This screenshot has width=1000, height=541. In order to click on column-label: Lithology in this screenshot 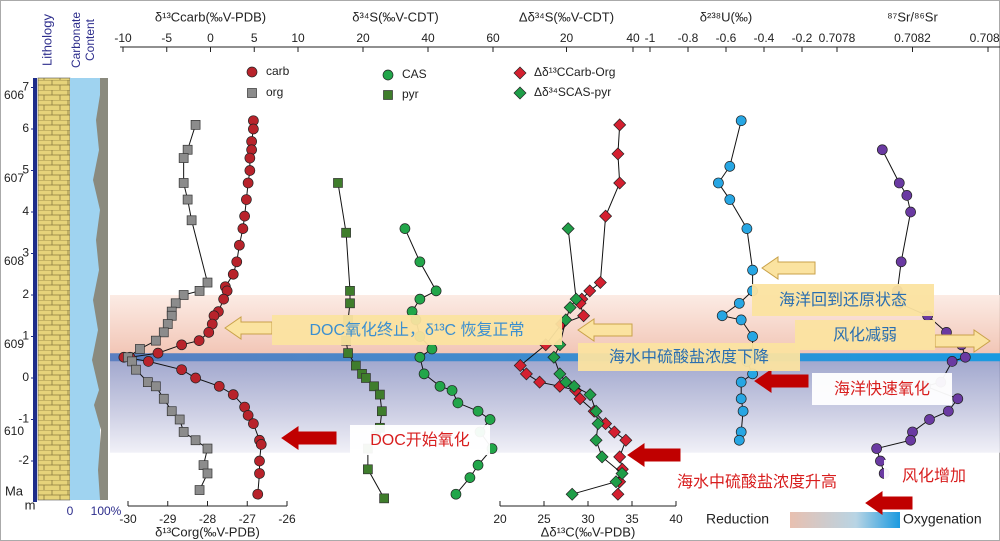, I will do `click(46, 39)`.